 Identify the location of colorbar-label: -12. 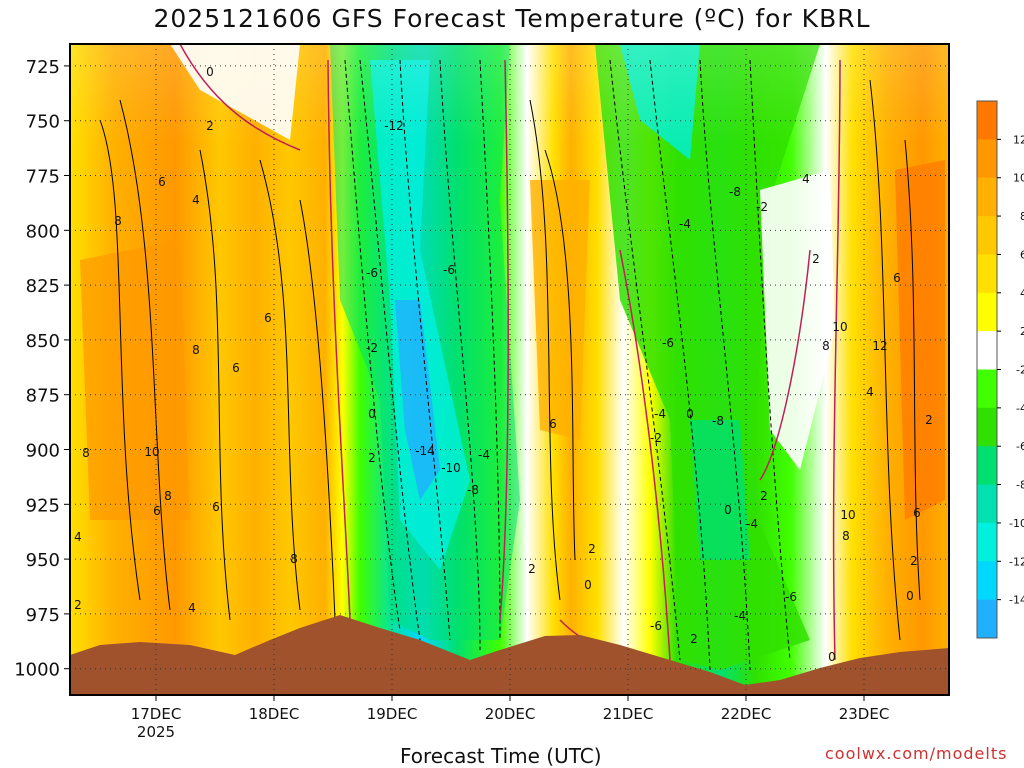
(1016, 561).